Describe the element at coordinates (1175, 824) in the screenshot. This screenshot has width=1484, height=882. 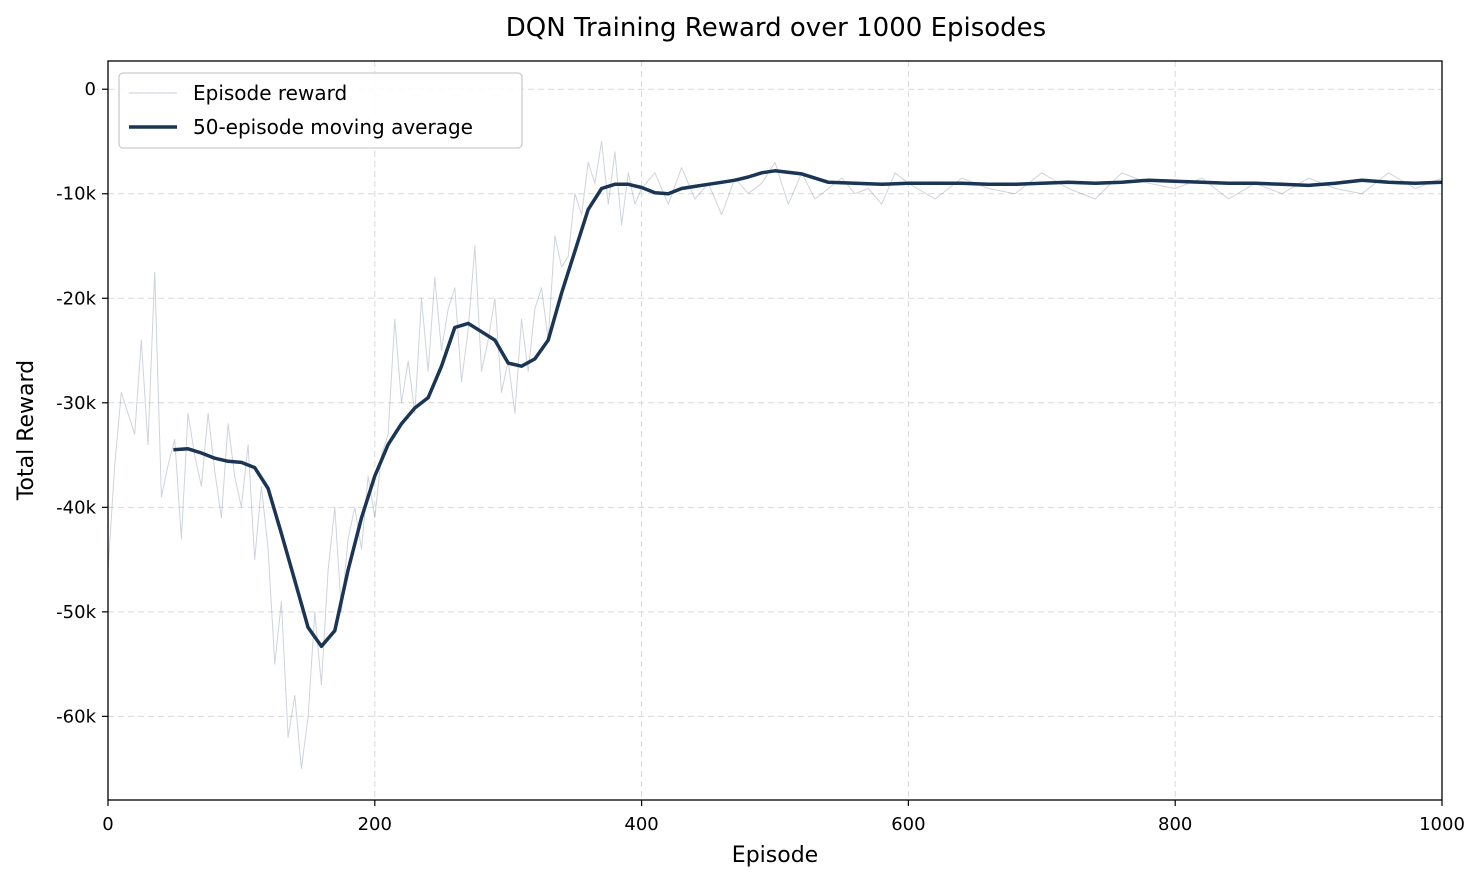
I see `x-tick-label: 800` at that location.